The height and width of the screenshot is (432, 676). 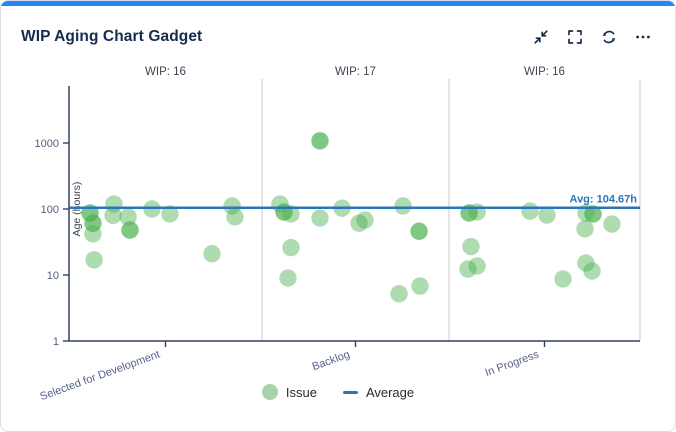 What do you see at coordinates (338, 3) in the screenshot?
I see `accent-top-bar` at bounding box center [338, 3].